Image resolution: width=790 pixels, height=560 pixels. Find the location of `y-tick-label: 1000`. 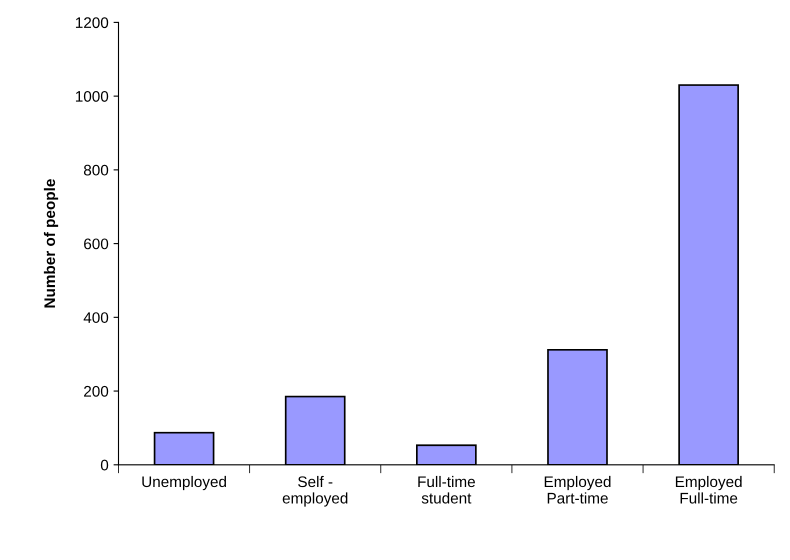

y-tick-label: 1000 is located at coordinates (92, 96).